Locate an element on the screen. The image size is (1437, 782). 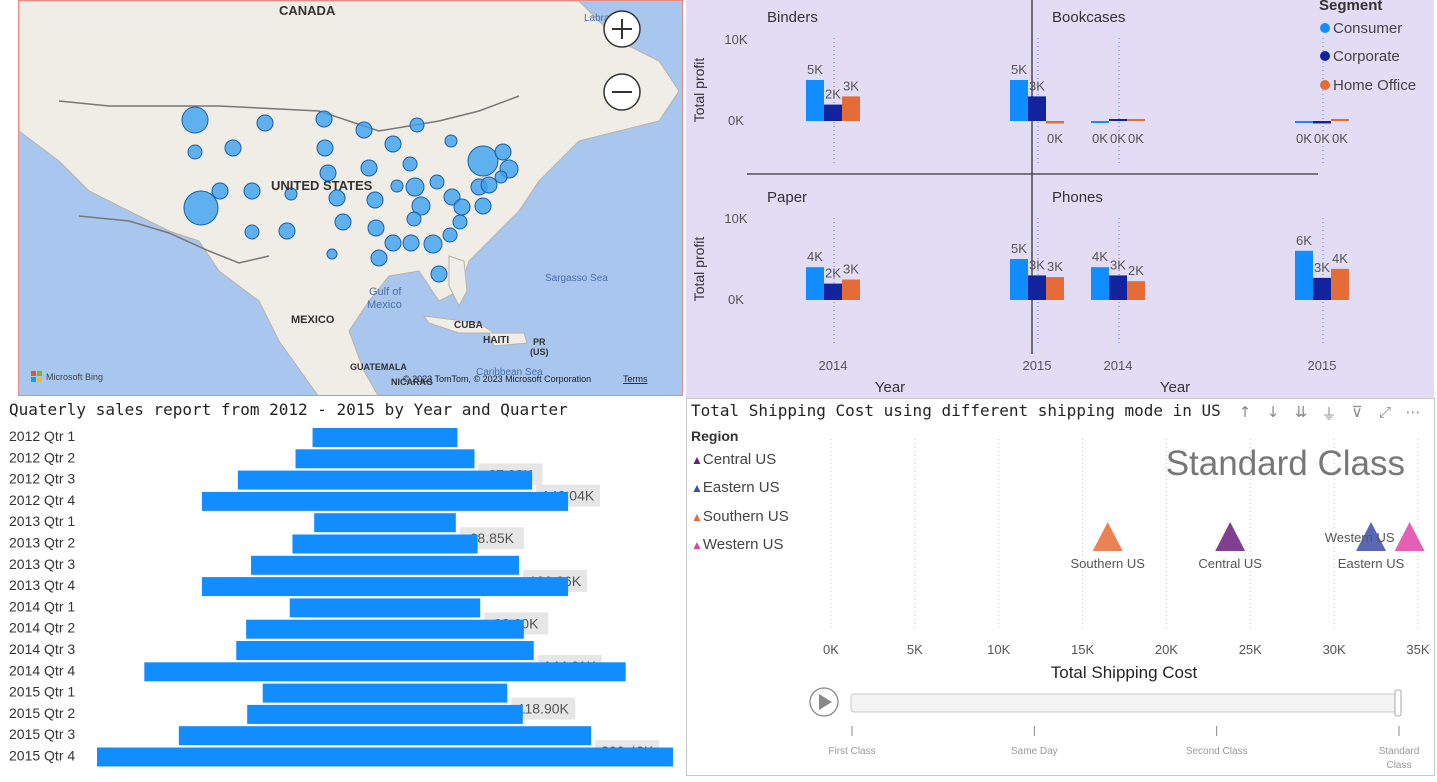
drill-up-icon: ↑ is located at coordinates (1245, 412).